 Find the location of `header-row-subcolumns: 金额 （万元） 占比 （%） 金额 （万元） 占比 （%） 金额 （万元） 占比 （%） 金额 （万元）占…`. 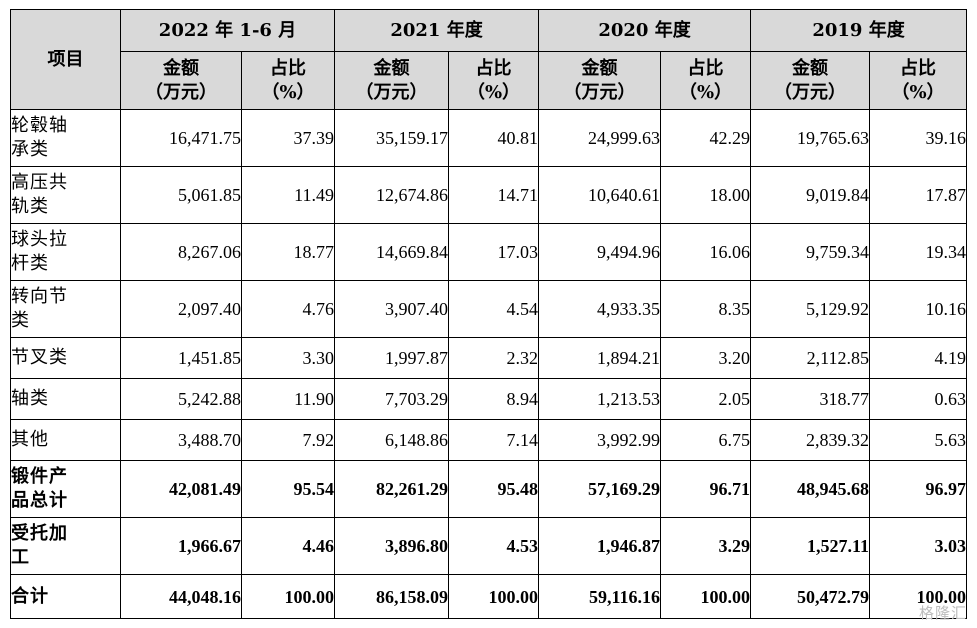

header-row-subcolumns: 金额 （万元） 占比 （%） 金额 （万元） 占比 （%） 金额 （万元） 占比 （%） 金额 （万元）占… is located at coordinates (489, 80).